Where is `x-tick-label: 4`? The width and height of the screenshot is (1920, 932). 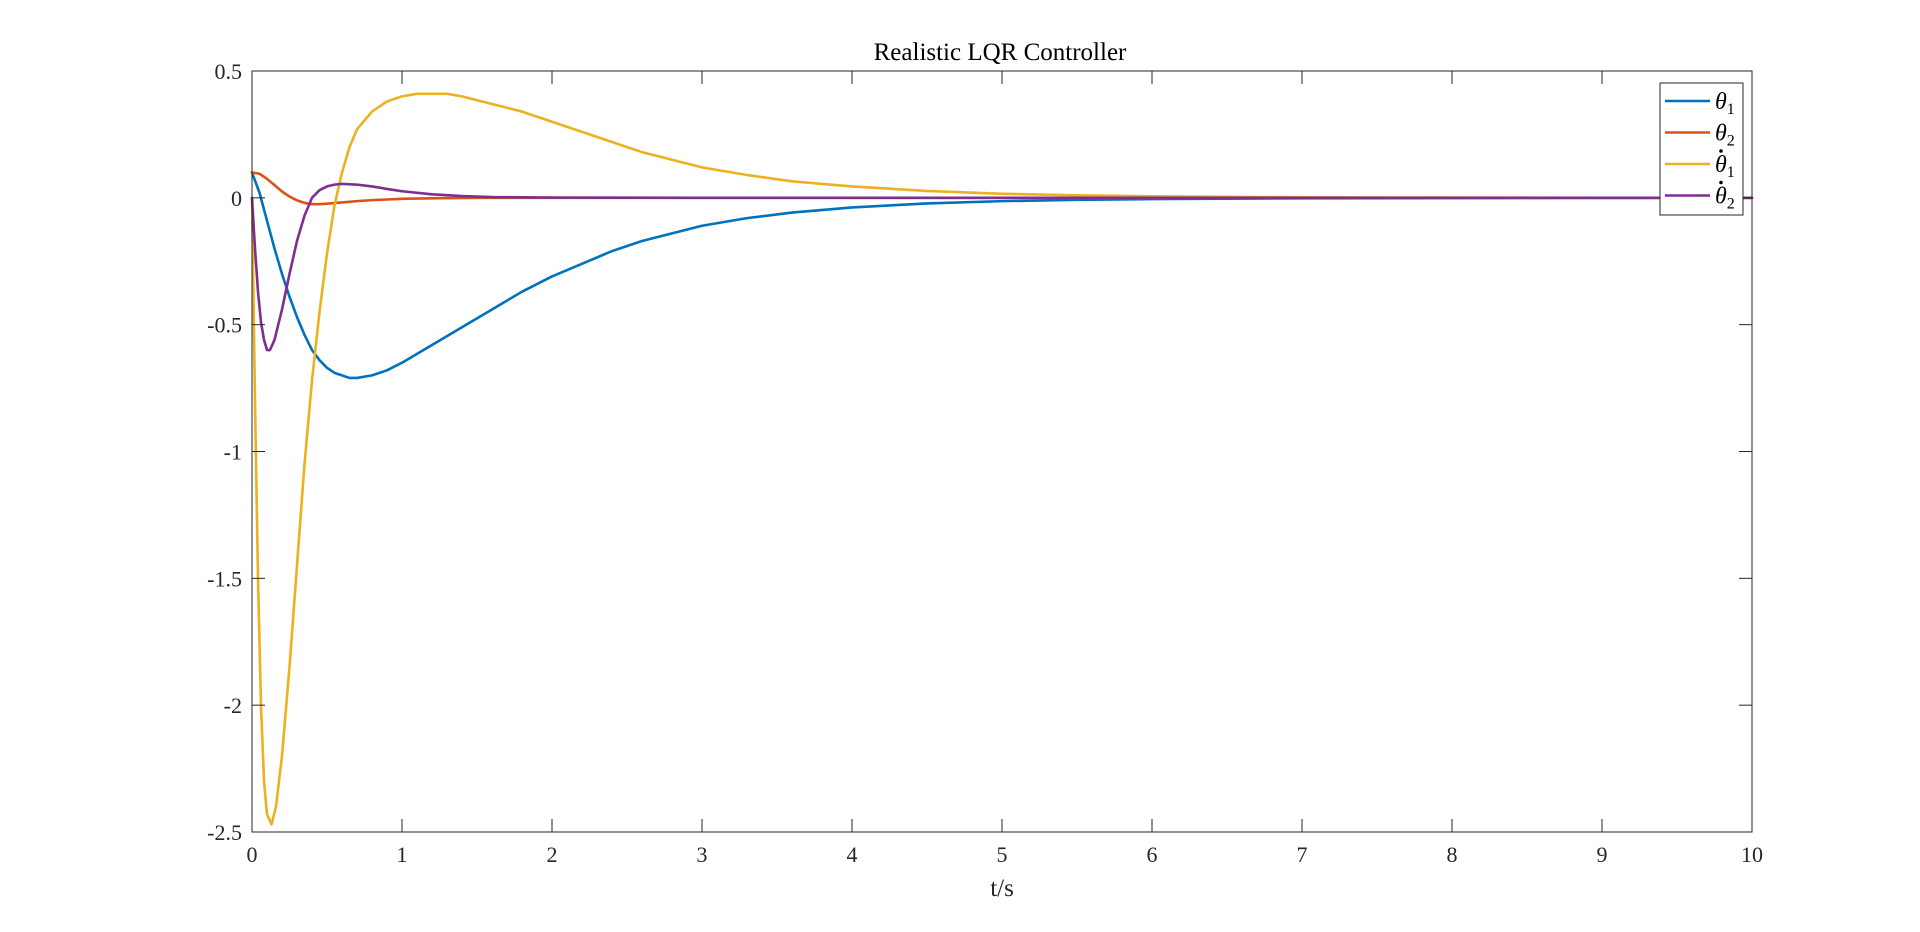 x-tick-label: 4 is located at coordinates (852, 854).